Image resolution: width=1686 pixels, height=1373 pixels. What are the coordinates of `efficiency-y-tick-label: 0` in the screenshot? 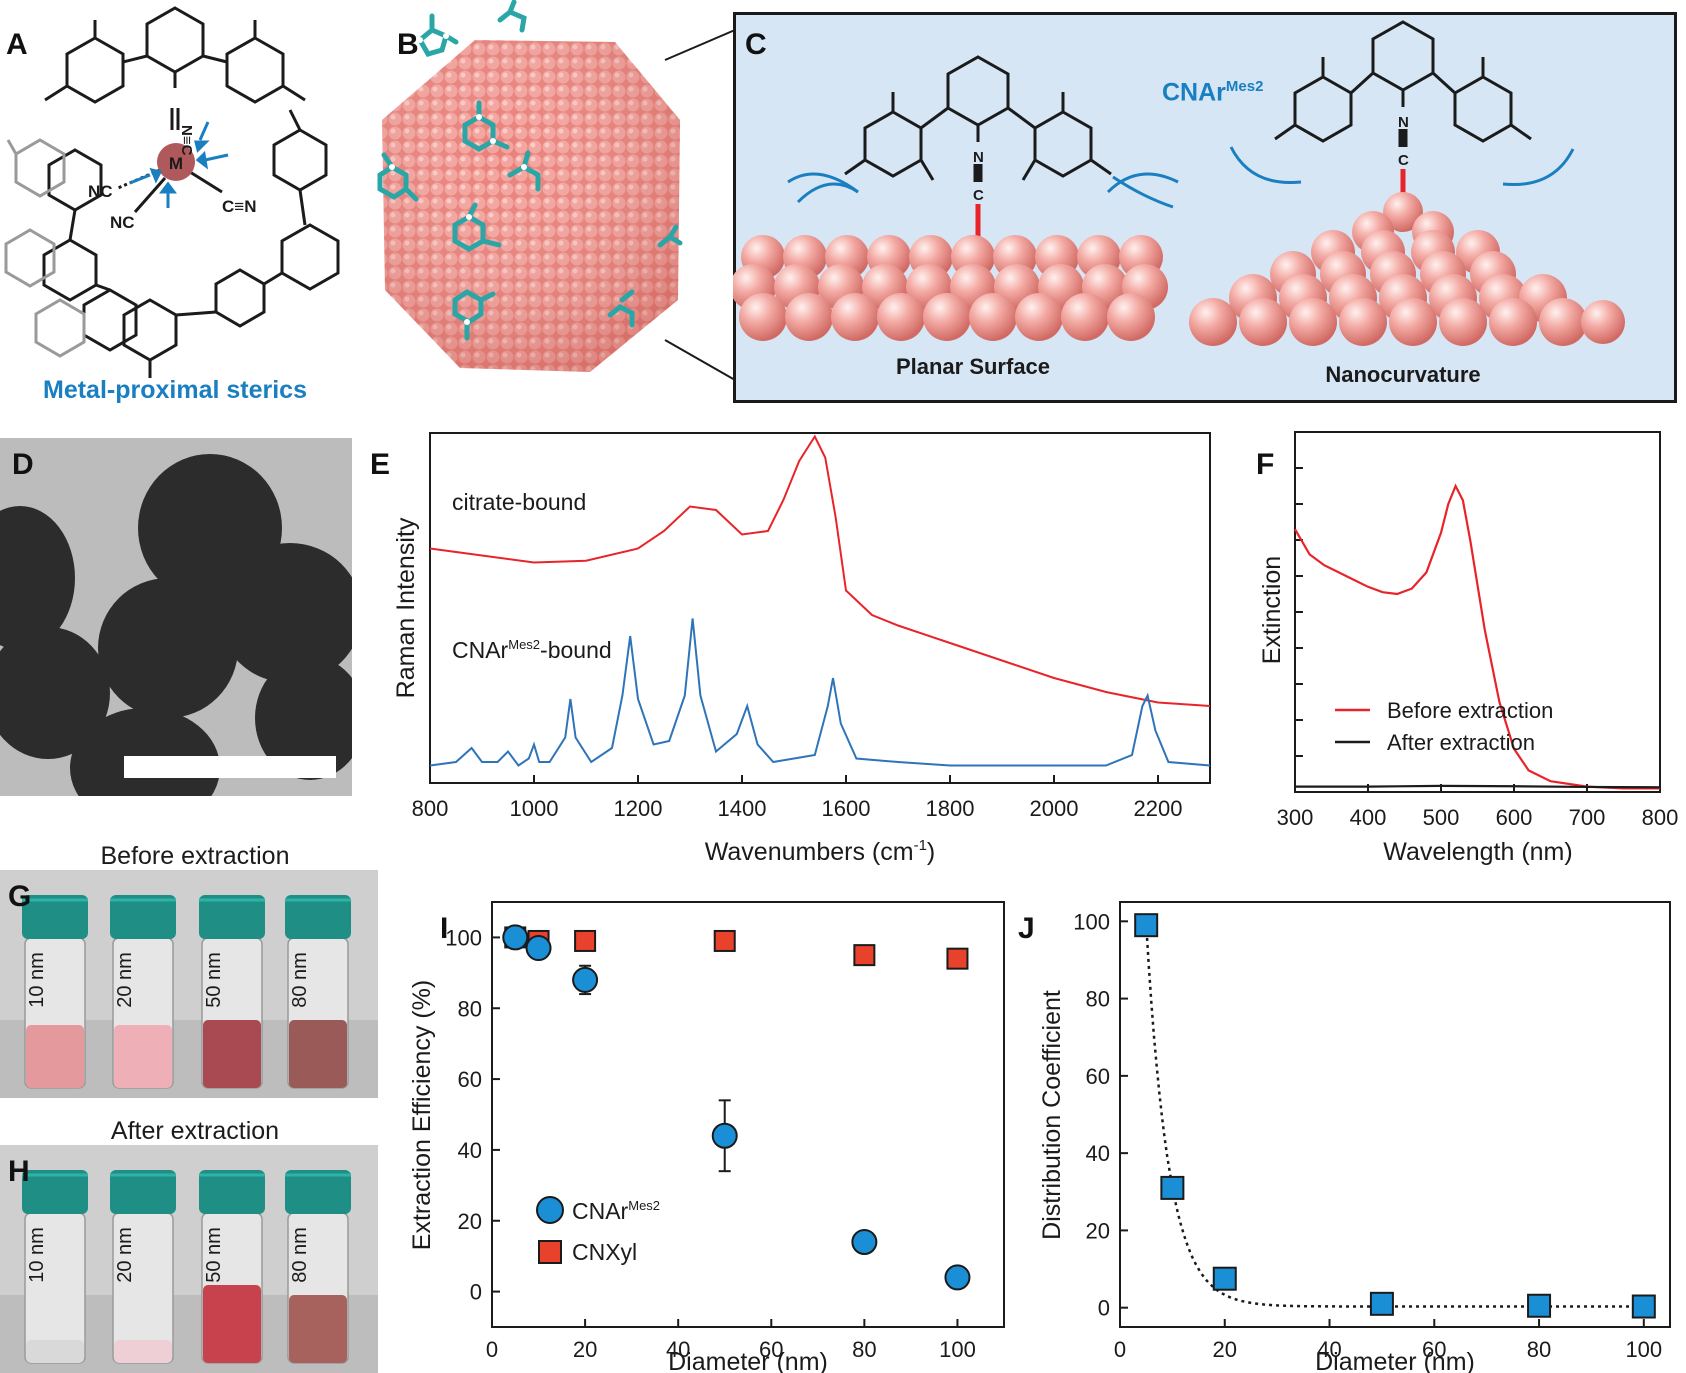 It's located at (476, 1292).